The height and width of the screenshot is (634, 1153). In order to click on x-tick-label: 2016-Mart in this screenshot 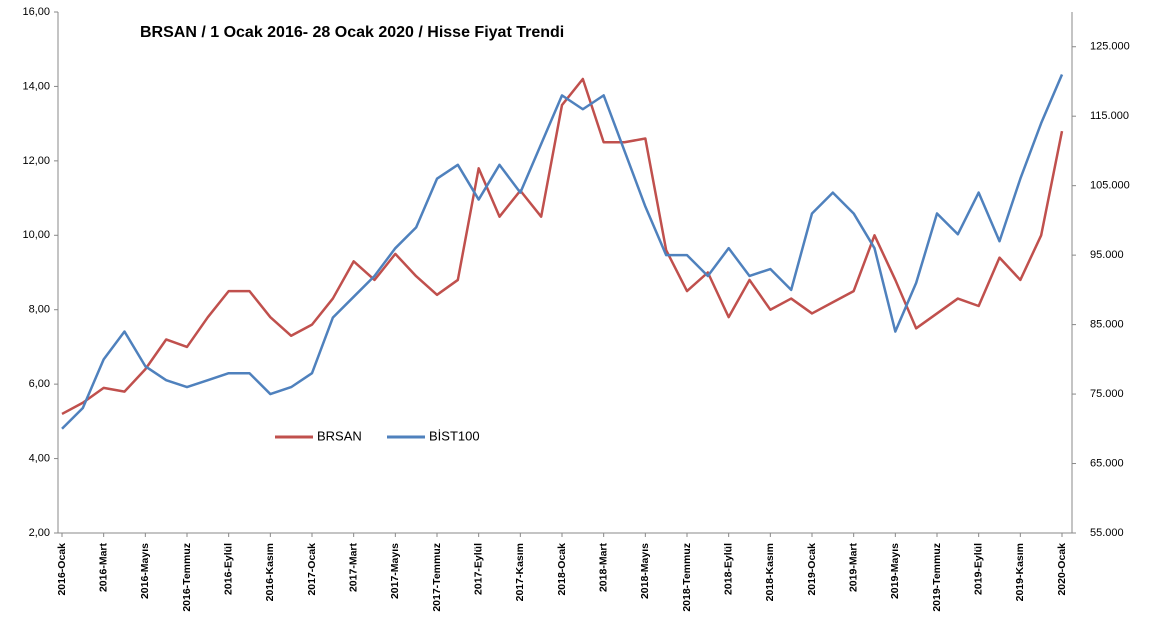, I will do `click(103, 568)`.